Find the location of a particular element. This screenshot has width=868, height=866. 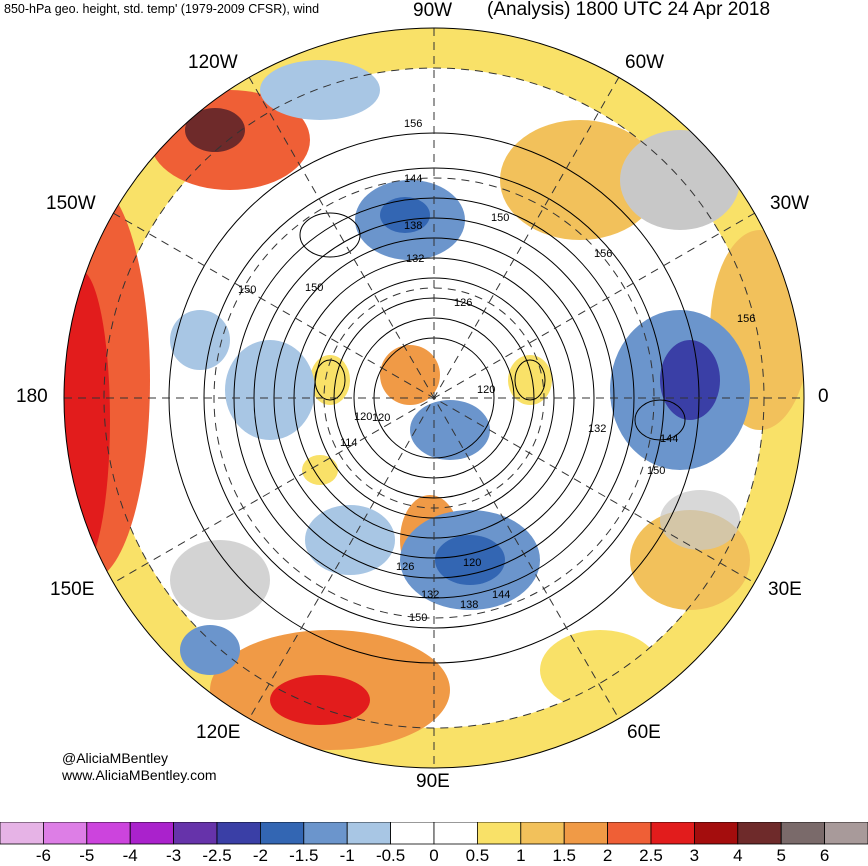

colorbar-tick-label: 0.5 is located at coordinates (477, 855).